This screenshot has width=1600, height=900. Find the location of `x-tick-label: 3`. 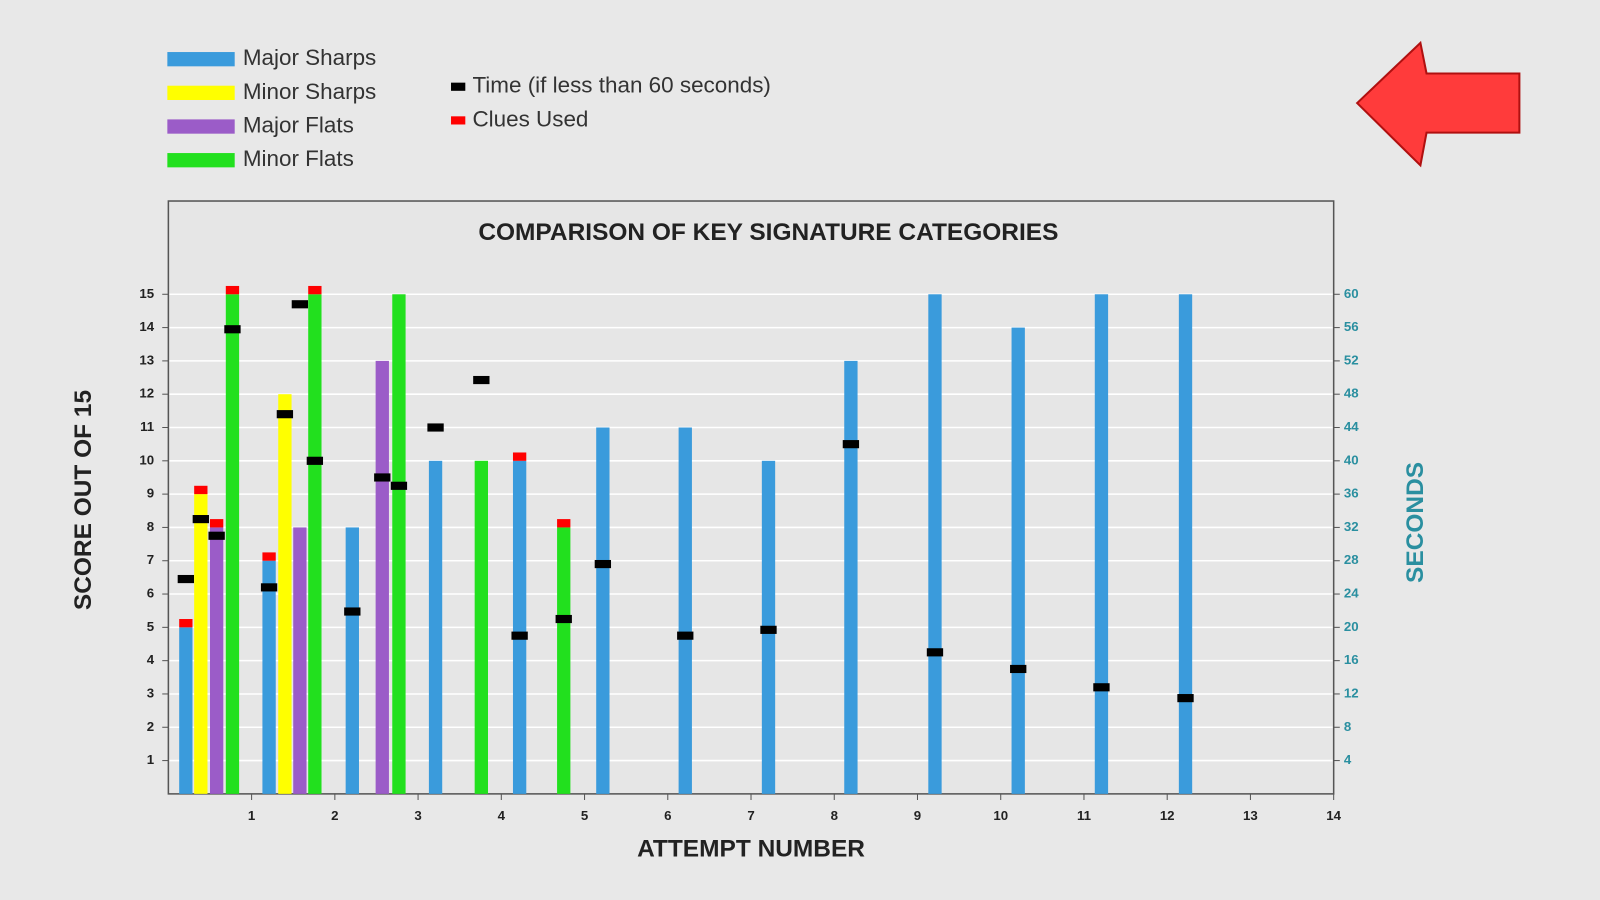

x-tick-label: 3 is located at coordinates (417, 815).